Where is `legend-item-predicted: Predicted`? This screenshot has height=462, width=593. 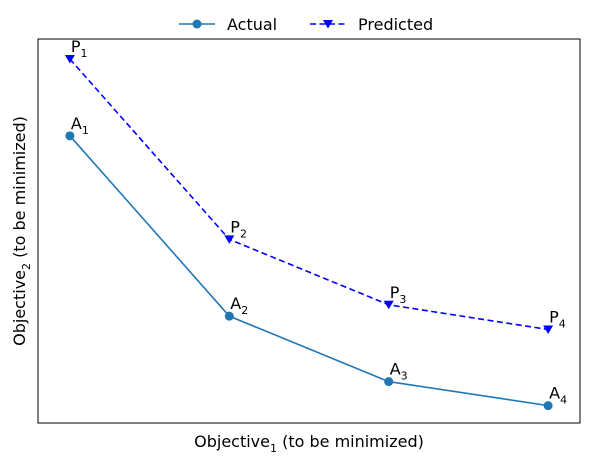 legend-item-predicted: Predicted is located at coordinates (371, 24).